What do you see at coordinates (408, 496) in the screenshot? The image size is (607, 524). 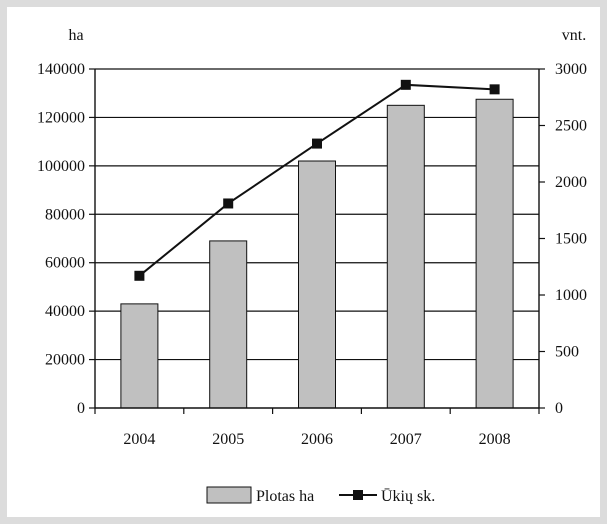 I see `legend-line-label: Ūkių sk.` at bounding box center [408, 496].